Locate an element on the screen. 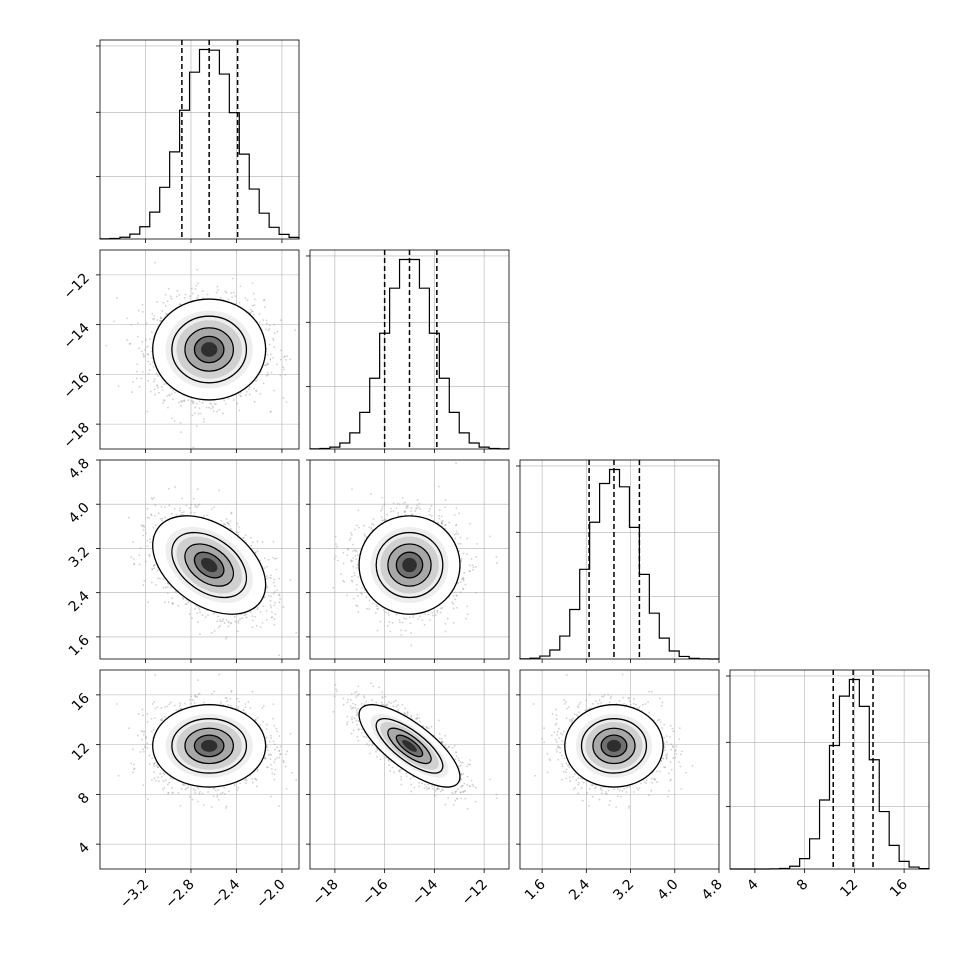  scatter-panel is located at coordinates (213, 559).